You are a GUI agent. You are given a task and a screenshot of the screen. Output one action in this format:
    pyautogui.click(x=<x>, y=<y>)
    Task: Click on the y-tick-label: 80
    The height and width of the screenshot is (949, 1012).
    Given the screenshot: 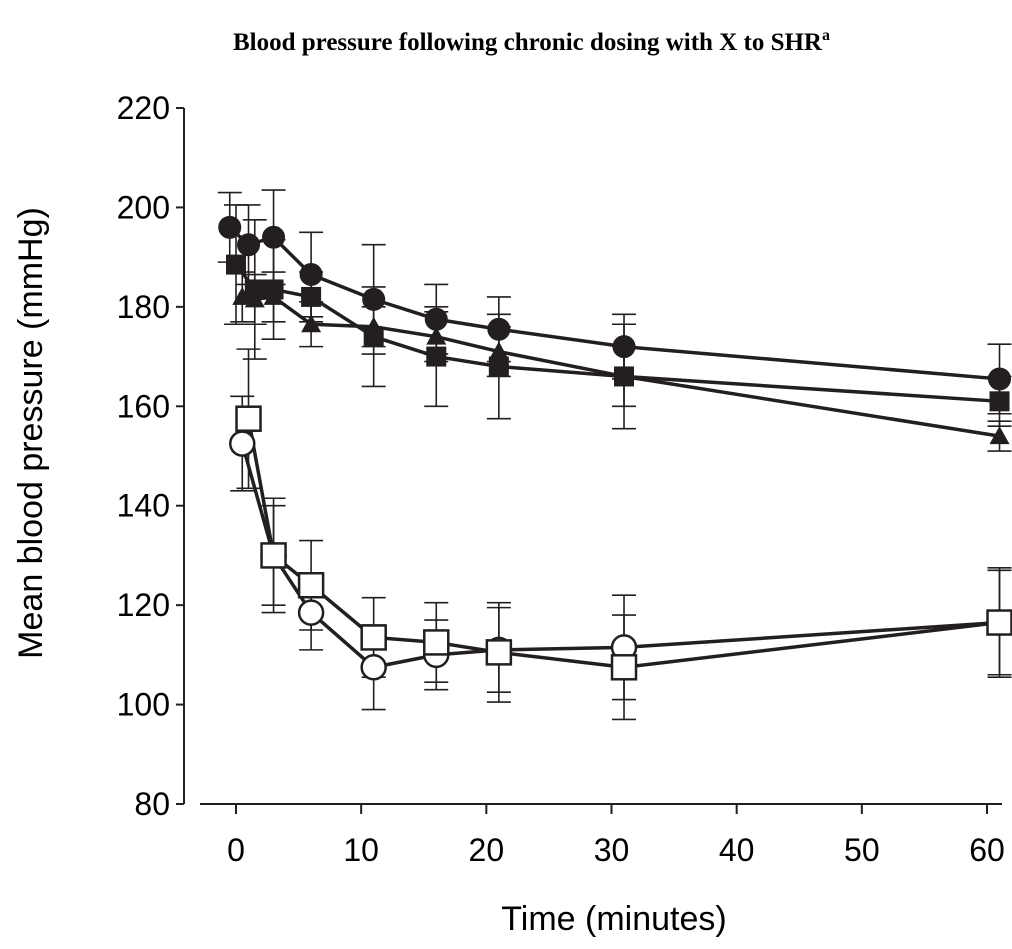 What is the action you would take?
    pyautogui.click(x=152, y=804)
    